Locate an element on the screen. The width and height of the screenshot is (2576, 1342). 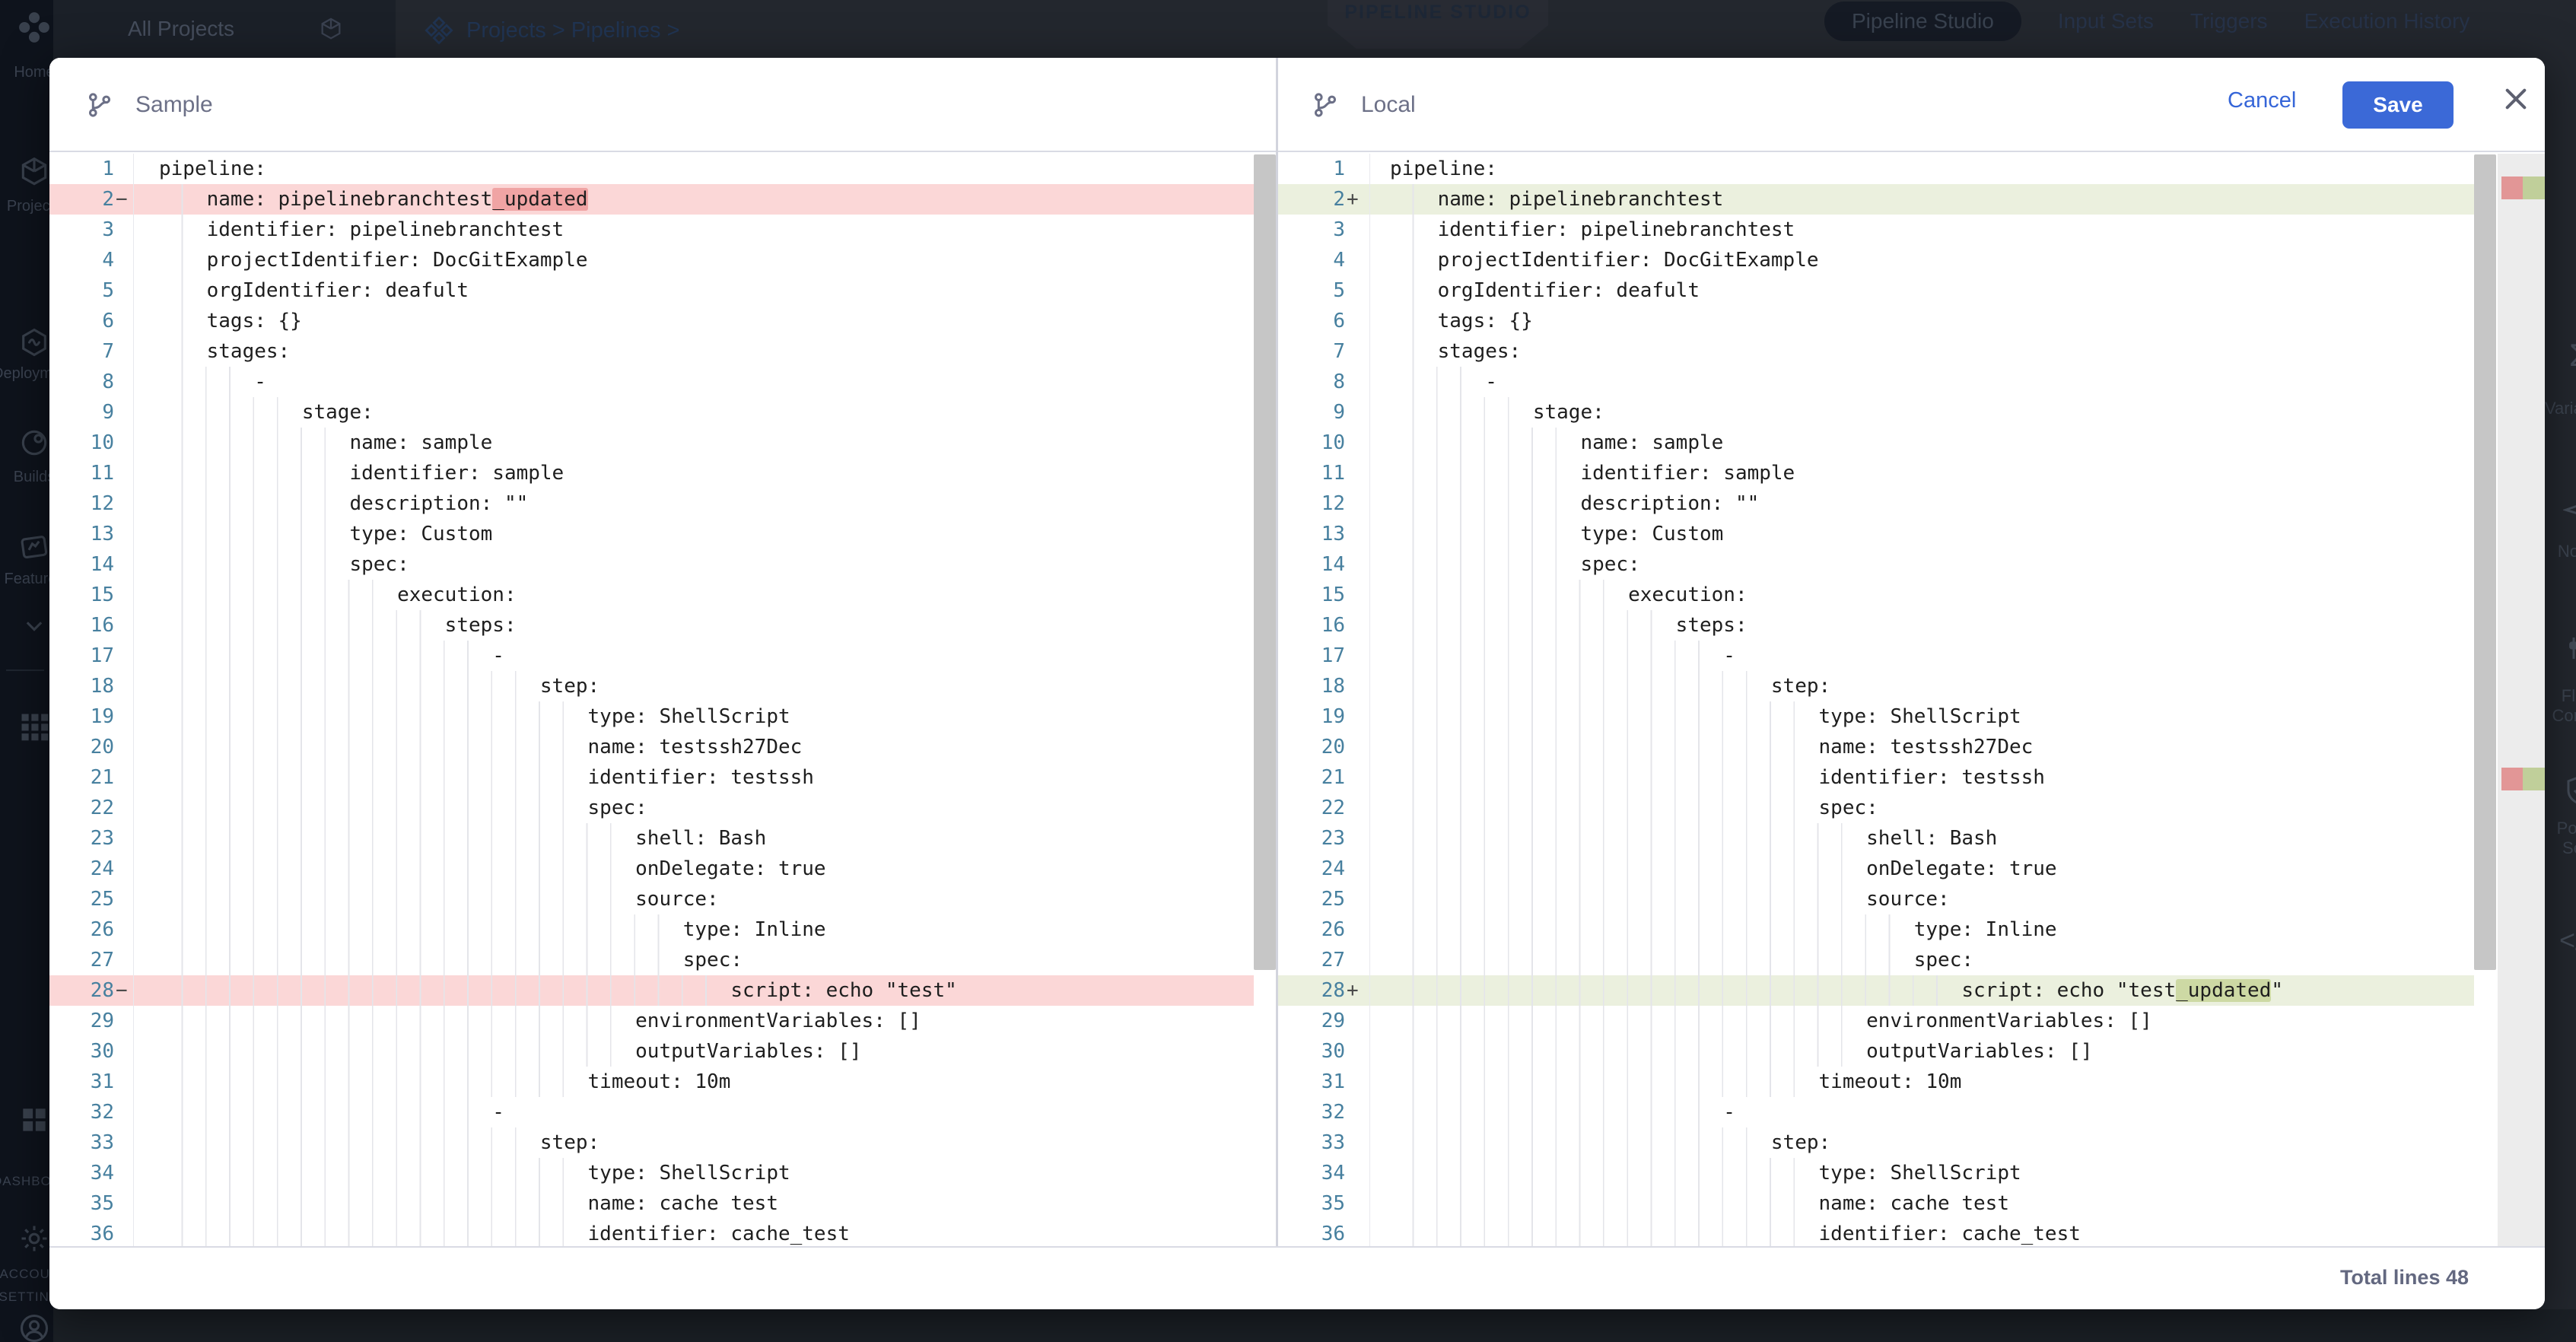
sidebar-item-builds: Builds is located at coordinates (35, 477).